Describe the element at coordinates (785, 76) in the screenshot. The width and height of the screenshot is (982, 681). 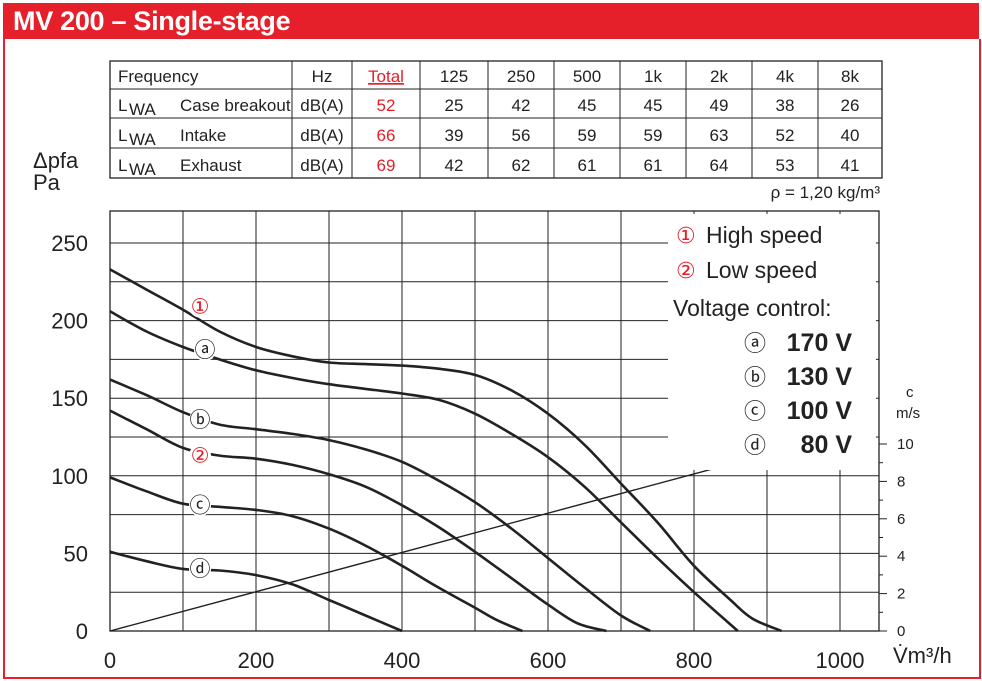
I see `table-header-cell: 4k` at that location.